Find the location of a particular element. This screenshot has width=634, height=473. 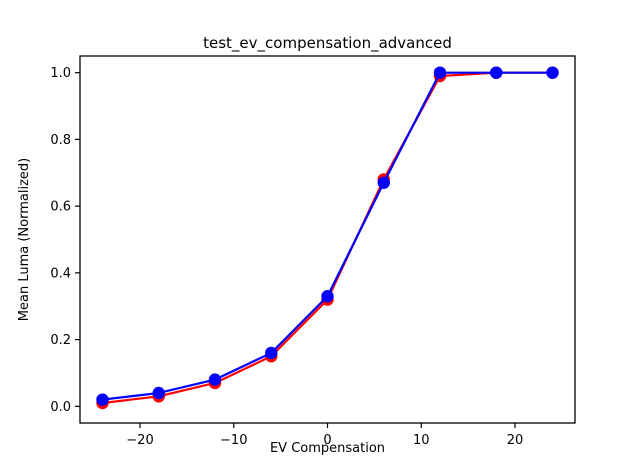

y-tick-label: 0.0 is located at coordinates (60, 407).